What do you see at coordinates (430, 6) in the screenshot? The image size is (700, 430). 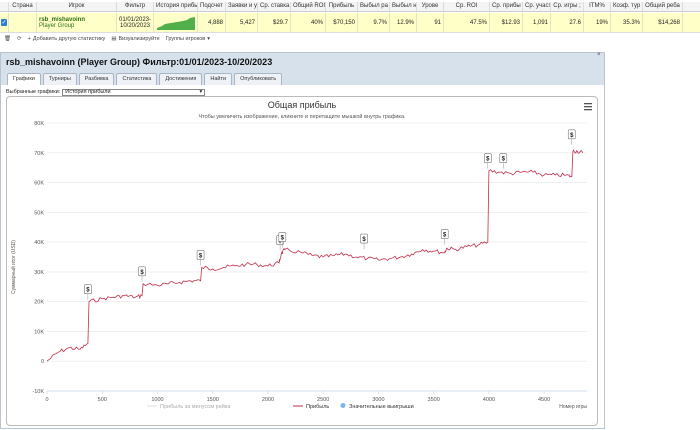 I see `header-level: Урове` at bounding box center [430, 6].